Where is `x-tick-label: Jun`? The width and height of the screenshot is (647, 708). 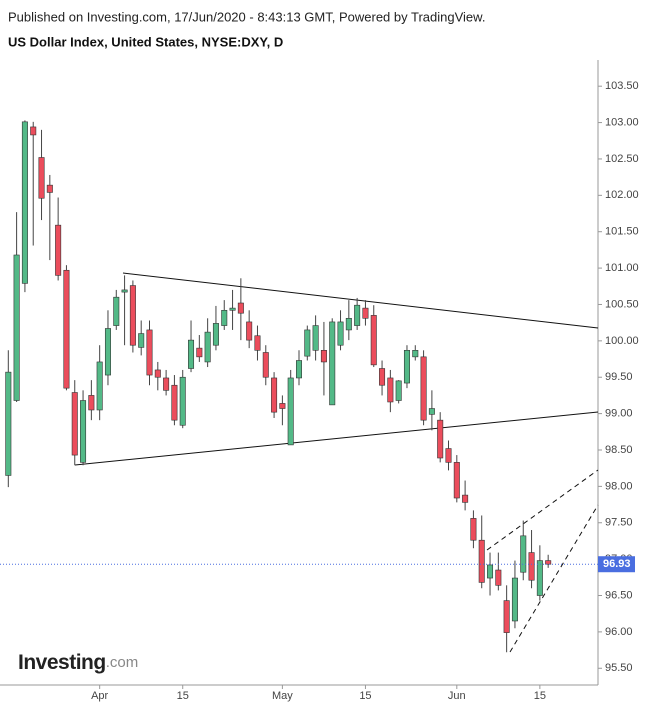
x-tick-label: Jun is located at coordinates (457, 696).